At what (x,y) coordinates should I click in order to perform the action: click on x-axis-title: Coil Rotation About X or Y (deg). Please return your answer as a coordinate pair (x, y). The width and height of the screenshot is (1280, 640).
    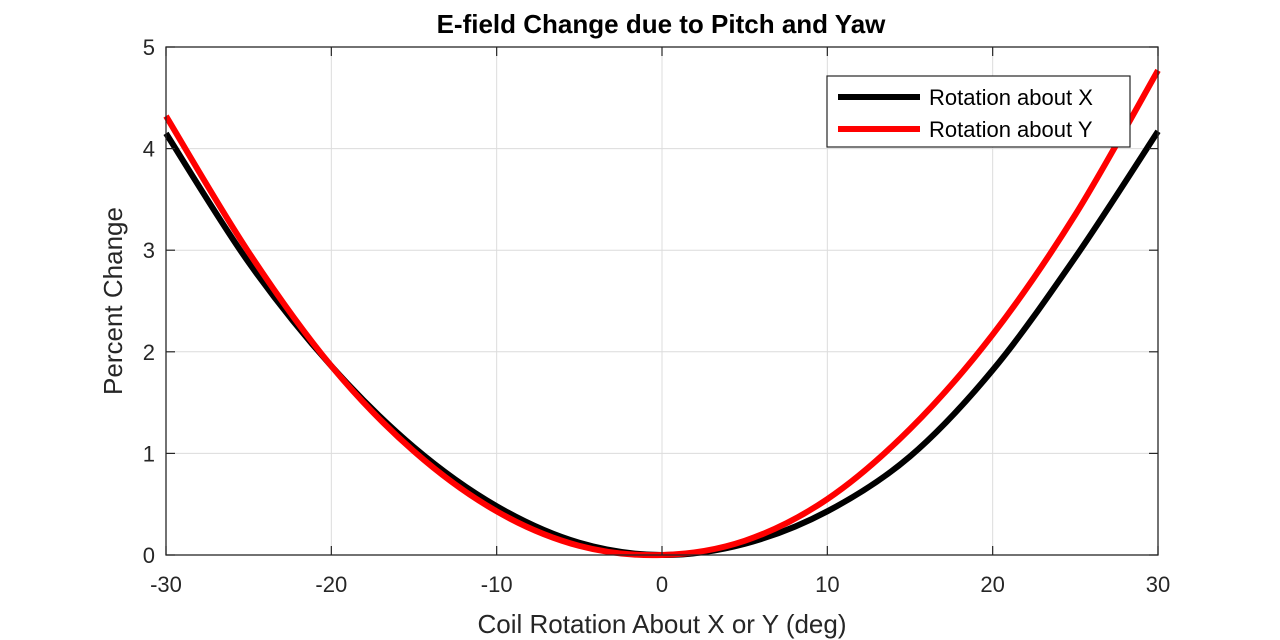
    Looking at the image, I should click on (661, 624).